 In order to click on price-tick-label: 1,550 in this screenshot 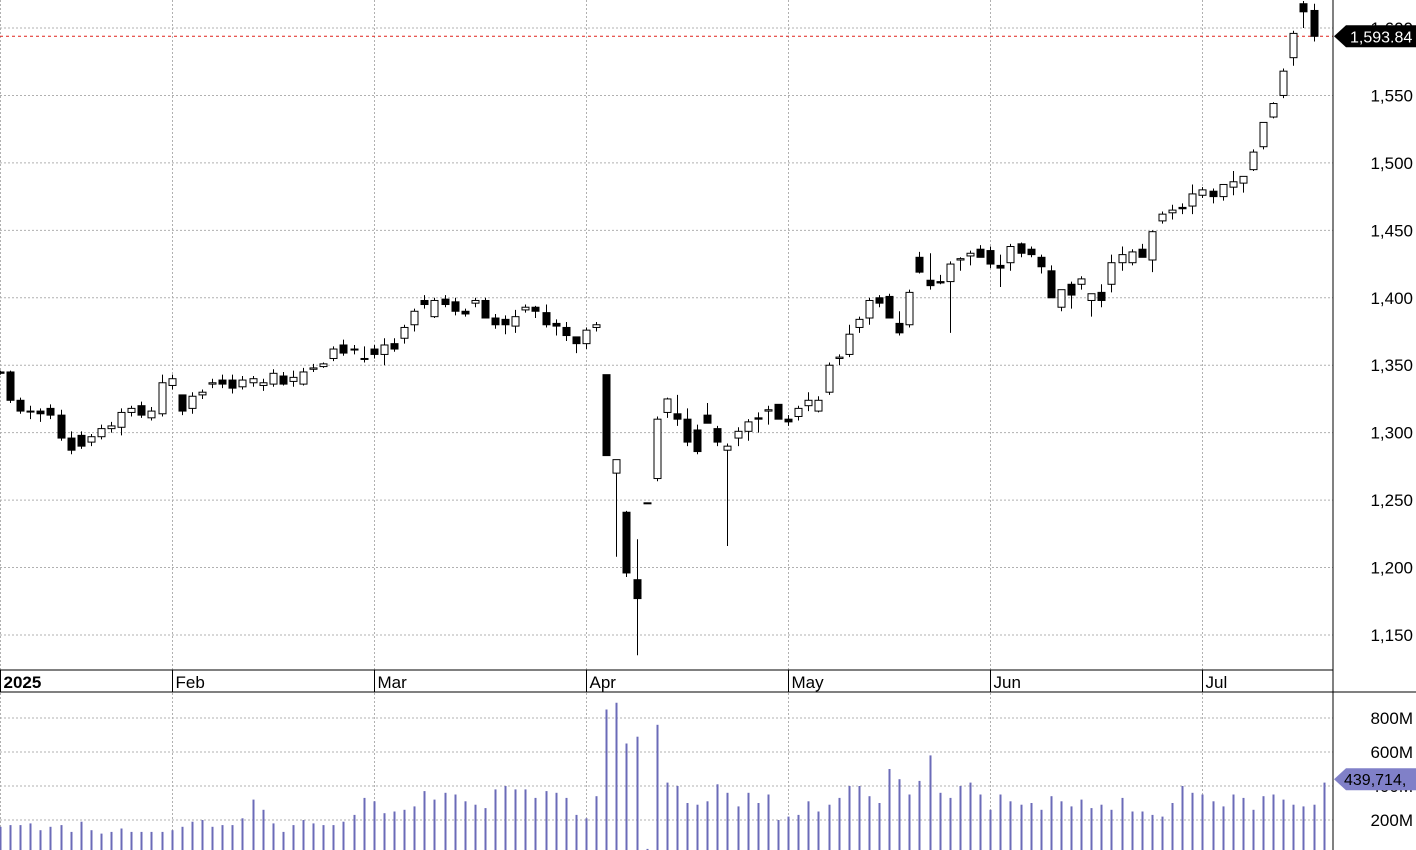, I will do `click(1391, 95)`.